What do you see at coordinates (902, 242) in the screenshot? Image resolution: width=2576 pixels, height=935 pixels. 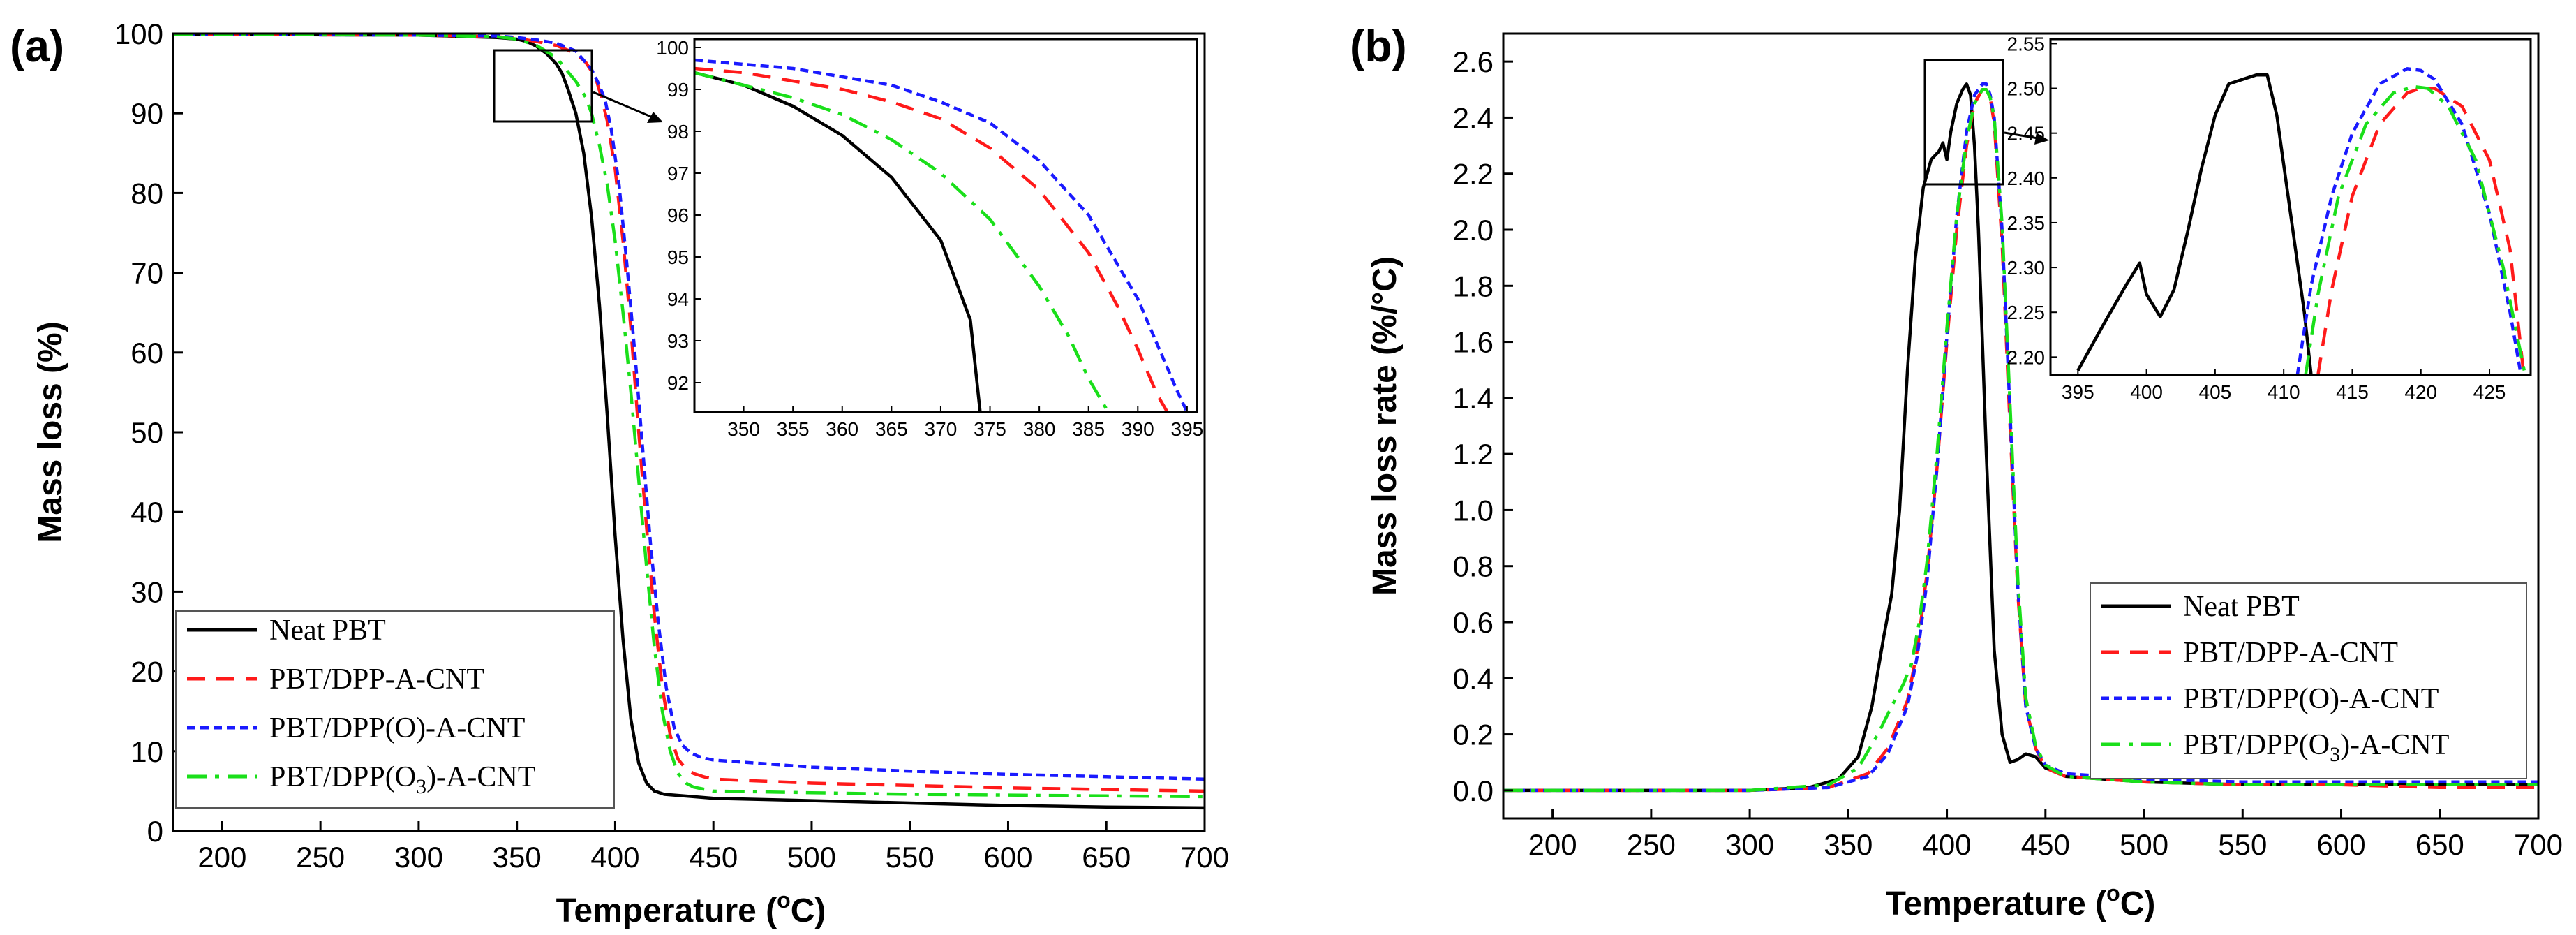 I see `inset-series-line-pbt-dppo3-a` at bounding box center [902, 242].